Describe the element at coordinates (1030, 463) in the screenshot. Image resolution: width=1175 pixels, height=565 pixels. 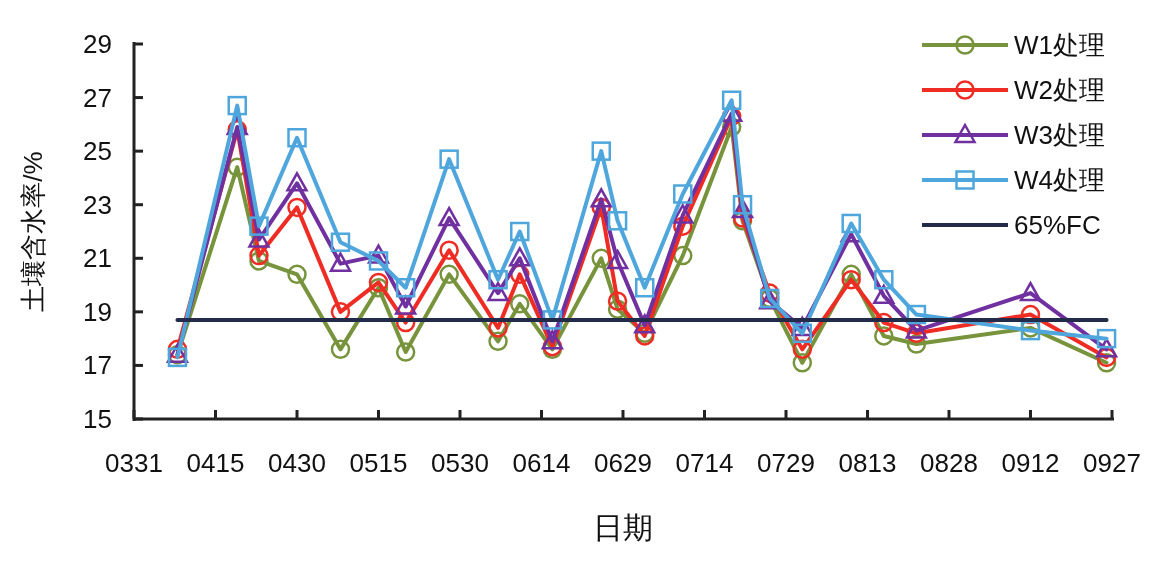
I see `x-tick-label: 0912` at that location.